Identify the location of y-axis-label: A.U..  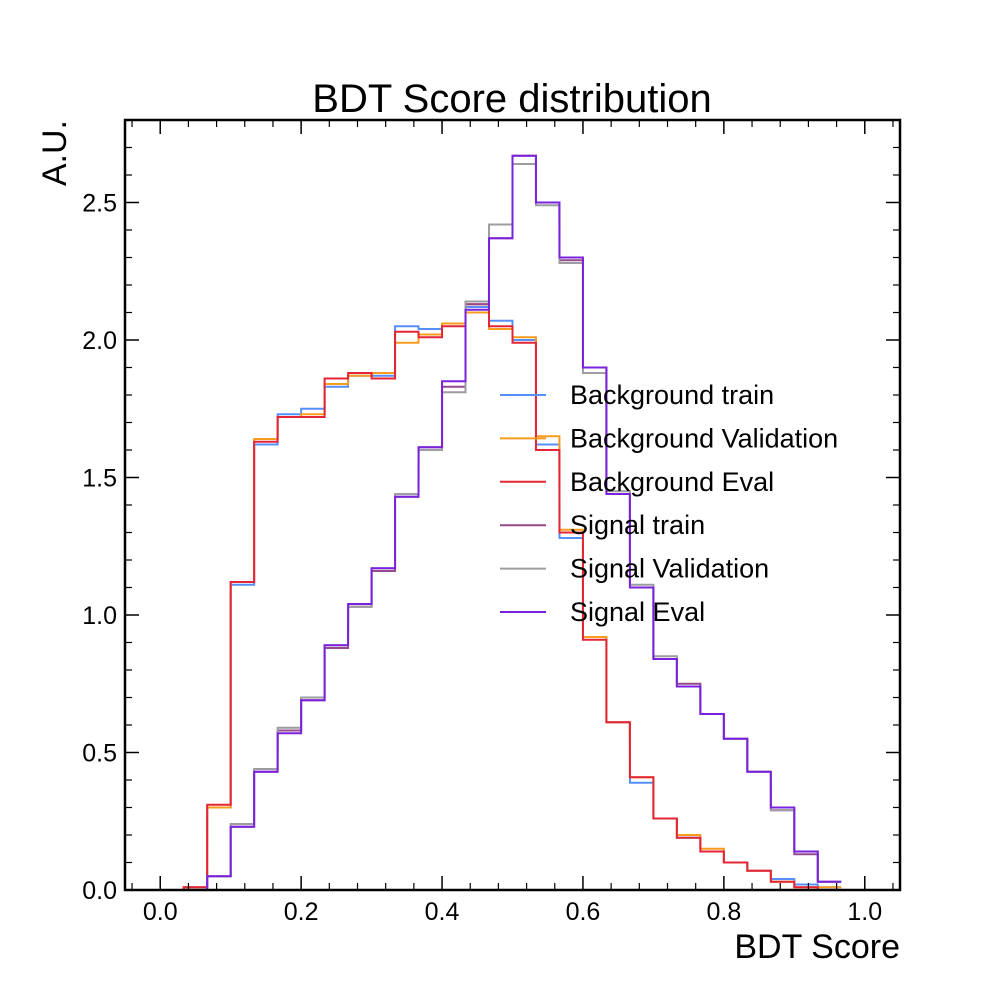
(55, 153).